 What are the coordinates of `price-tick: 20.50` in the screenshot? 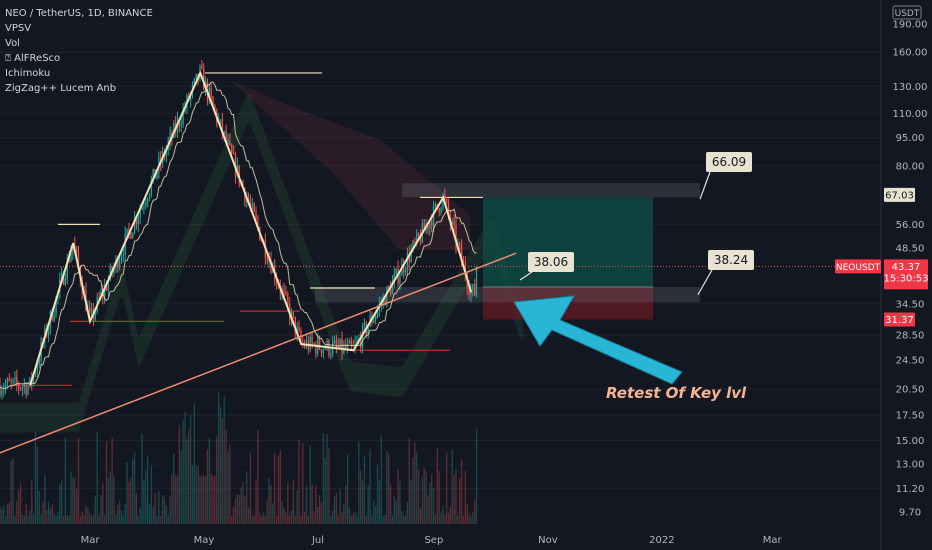 It's located at (910, 390).